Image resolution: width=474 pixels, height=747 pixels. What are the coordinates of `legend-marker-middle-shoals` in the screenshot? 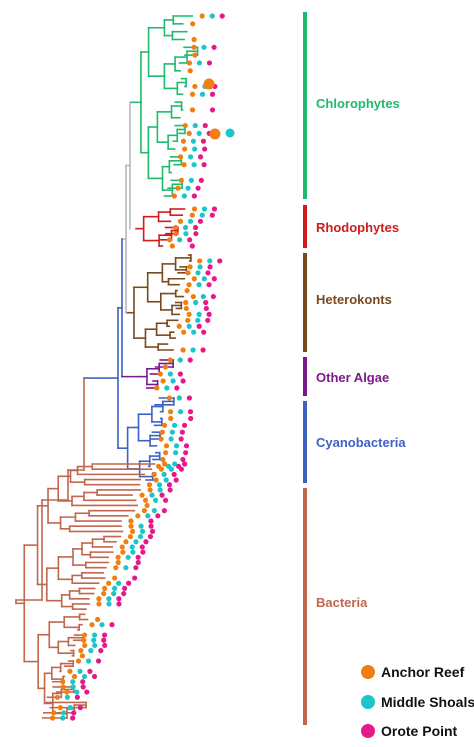 It's located at (368, 702).